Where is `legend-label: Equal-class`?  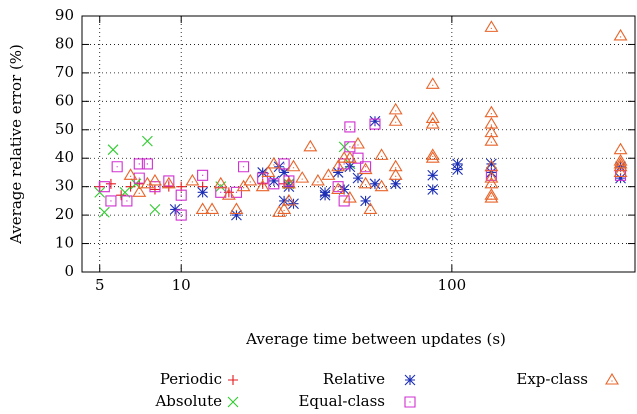 legend-label: Equal-class is located at coordinates (341, 401).